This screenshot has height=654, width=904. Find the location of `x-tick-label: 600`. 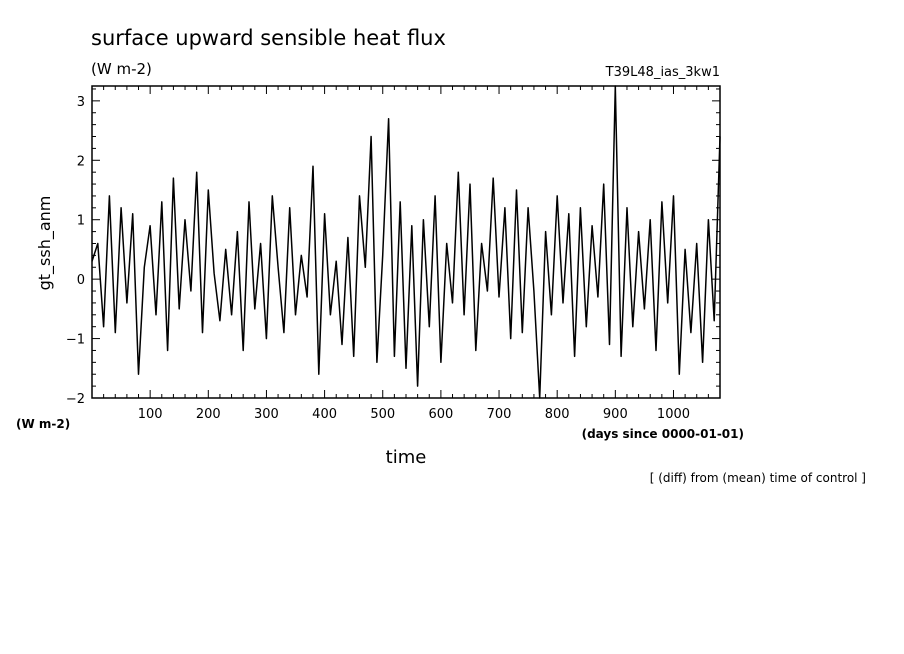

x-tick-label: 600 is located at coordinates (440, 414).